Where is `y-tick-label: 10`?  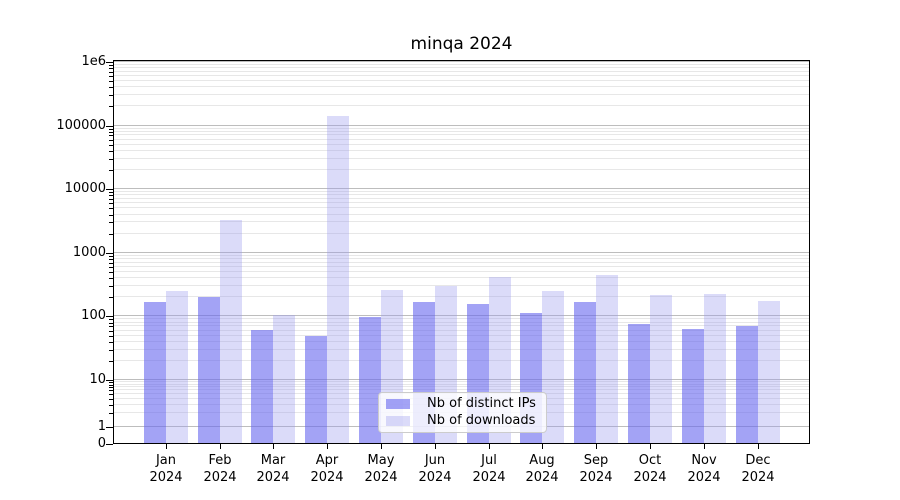 y-tick-label: 10 is located at coordinates (97, 379).